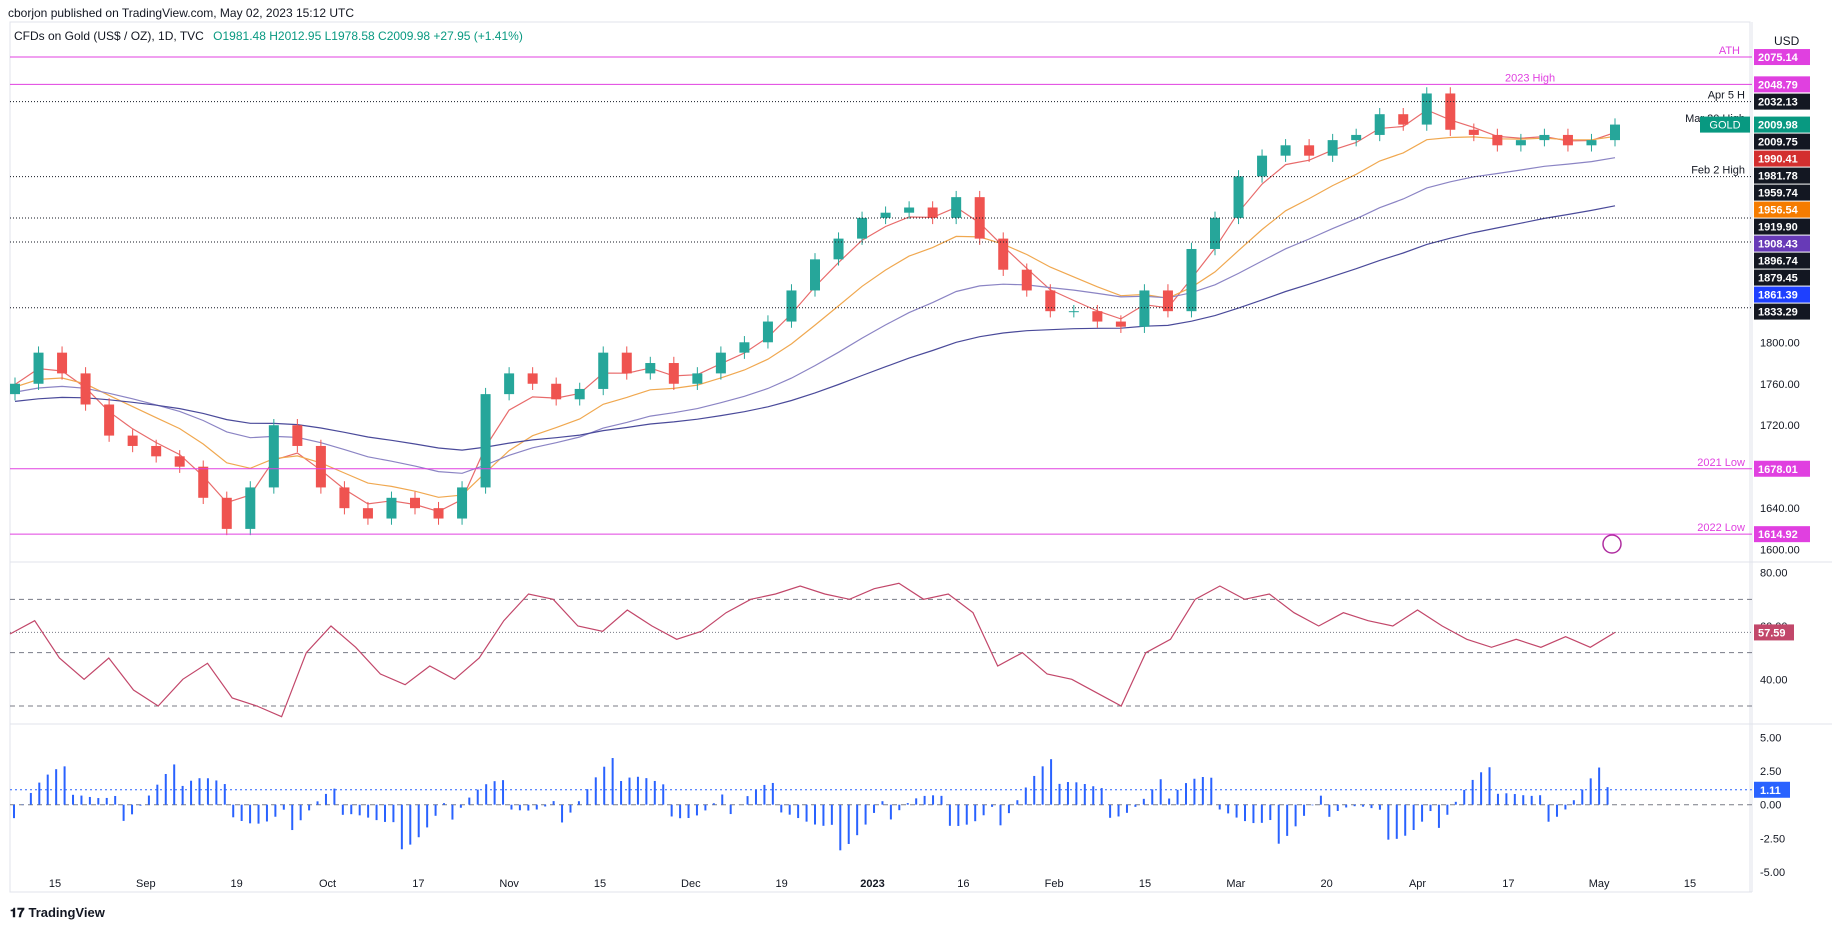 The height and width of the screenshot is (930, 1833). Describe the element at coordinates (1778, 126) in the screenshot. I see `price-tag-label: 2009.98` at that location.